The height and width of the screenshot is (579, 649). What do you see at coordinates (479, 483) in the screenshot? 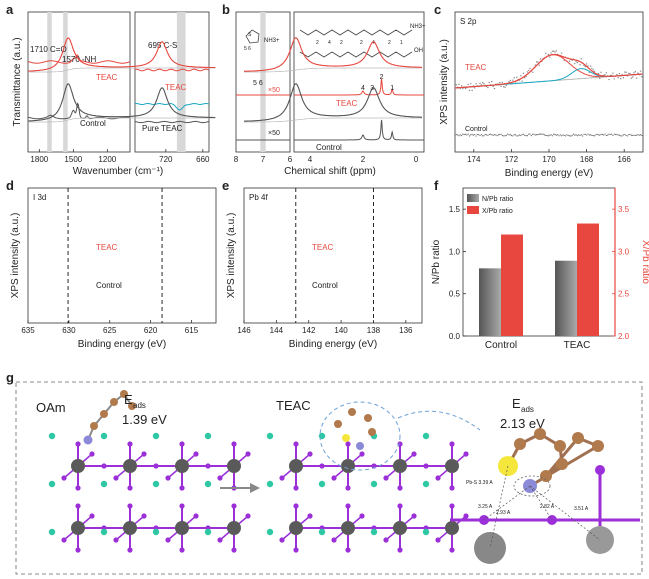
I see `bond-distance-label: Pb-S 3.39 A` at bounding box center [479, 483].